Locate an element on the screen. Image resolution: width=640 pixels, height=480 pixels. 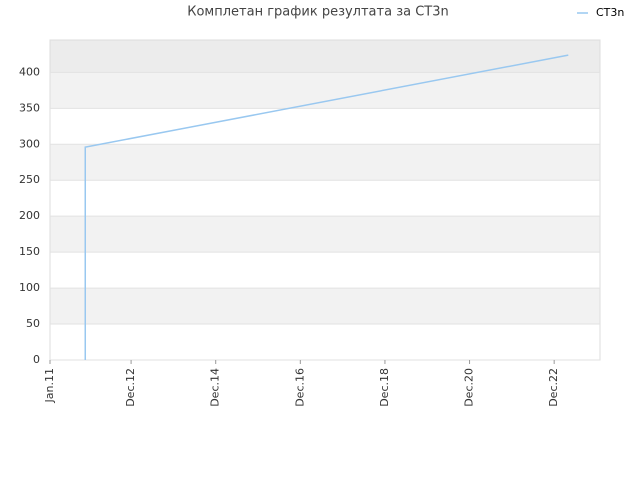
x-tick-label: Dec.16 is located at coordinates (299, 387).